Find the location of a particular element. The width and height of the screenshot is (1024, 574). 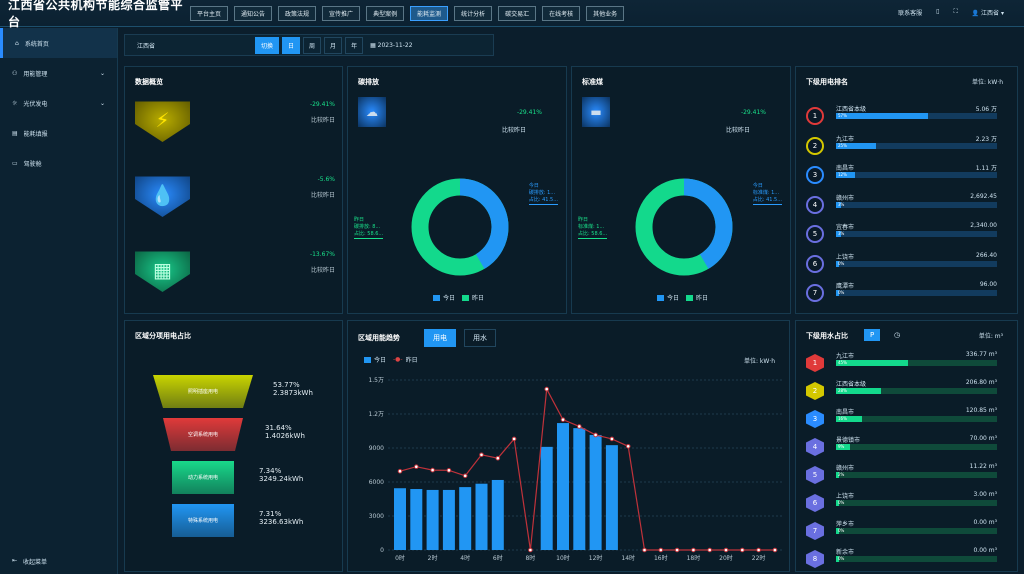

chevron-down-icon: ⌄ is located at coordinates (102, 103).